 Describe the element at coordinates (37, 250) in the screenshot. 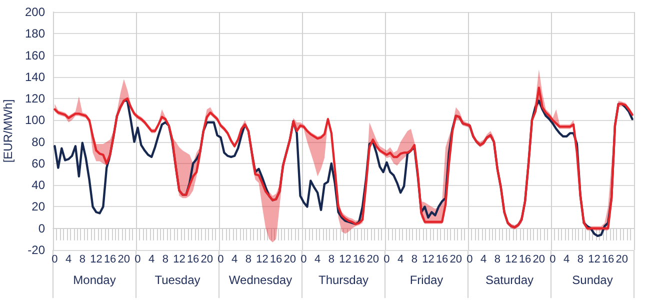

I see `y-tick-label: -20` at that location.